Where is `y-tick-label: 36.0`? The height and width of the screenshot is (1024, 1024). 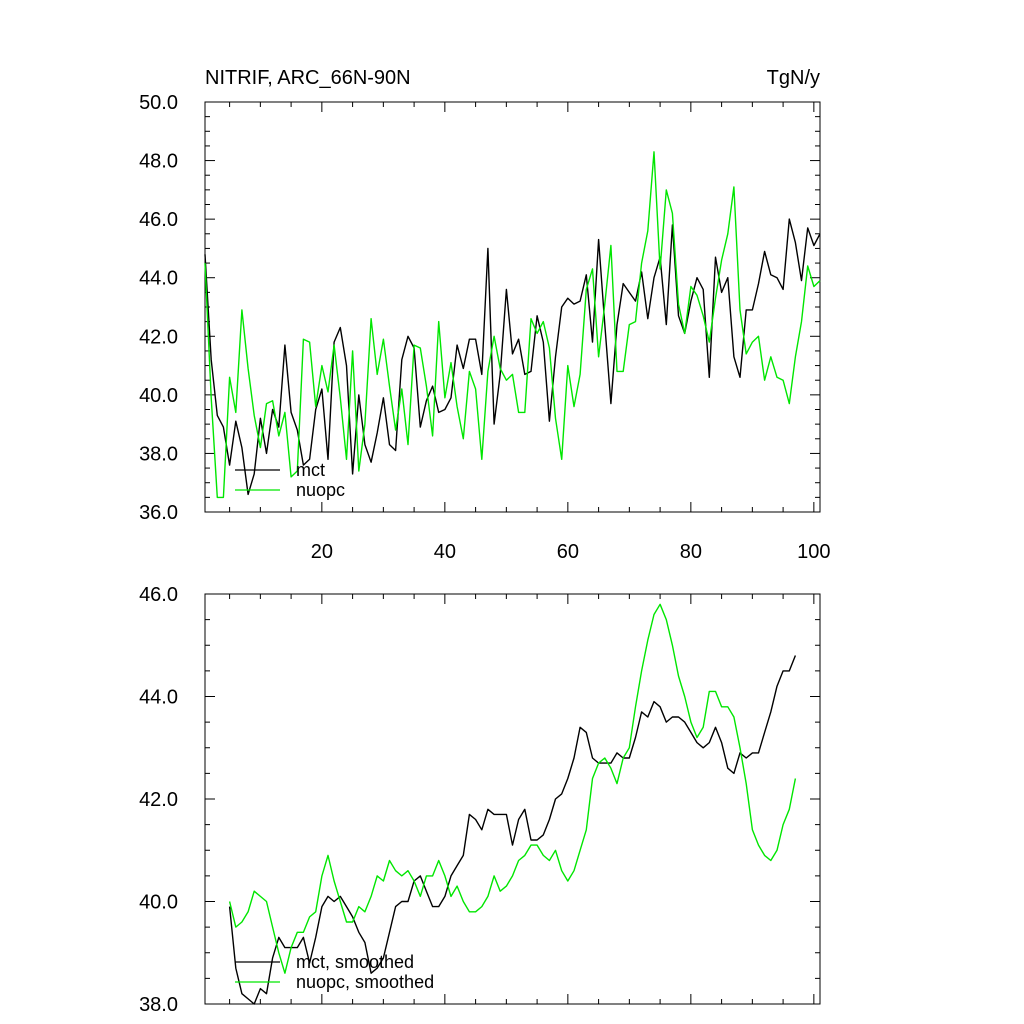 y-tick-label: 36.0 is located at coordinates (158, 513).